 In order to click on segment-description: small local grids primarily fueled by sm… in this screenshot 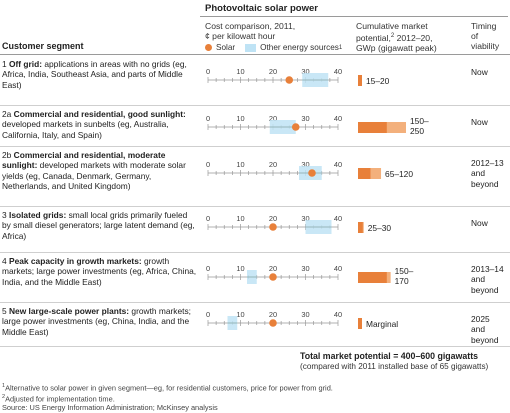, I will do `click(98, 225)`.